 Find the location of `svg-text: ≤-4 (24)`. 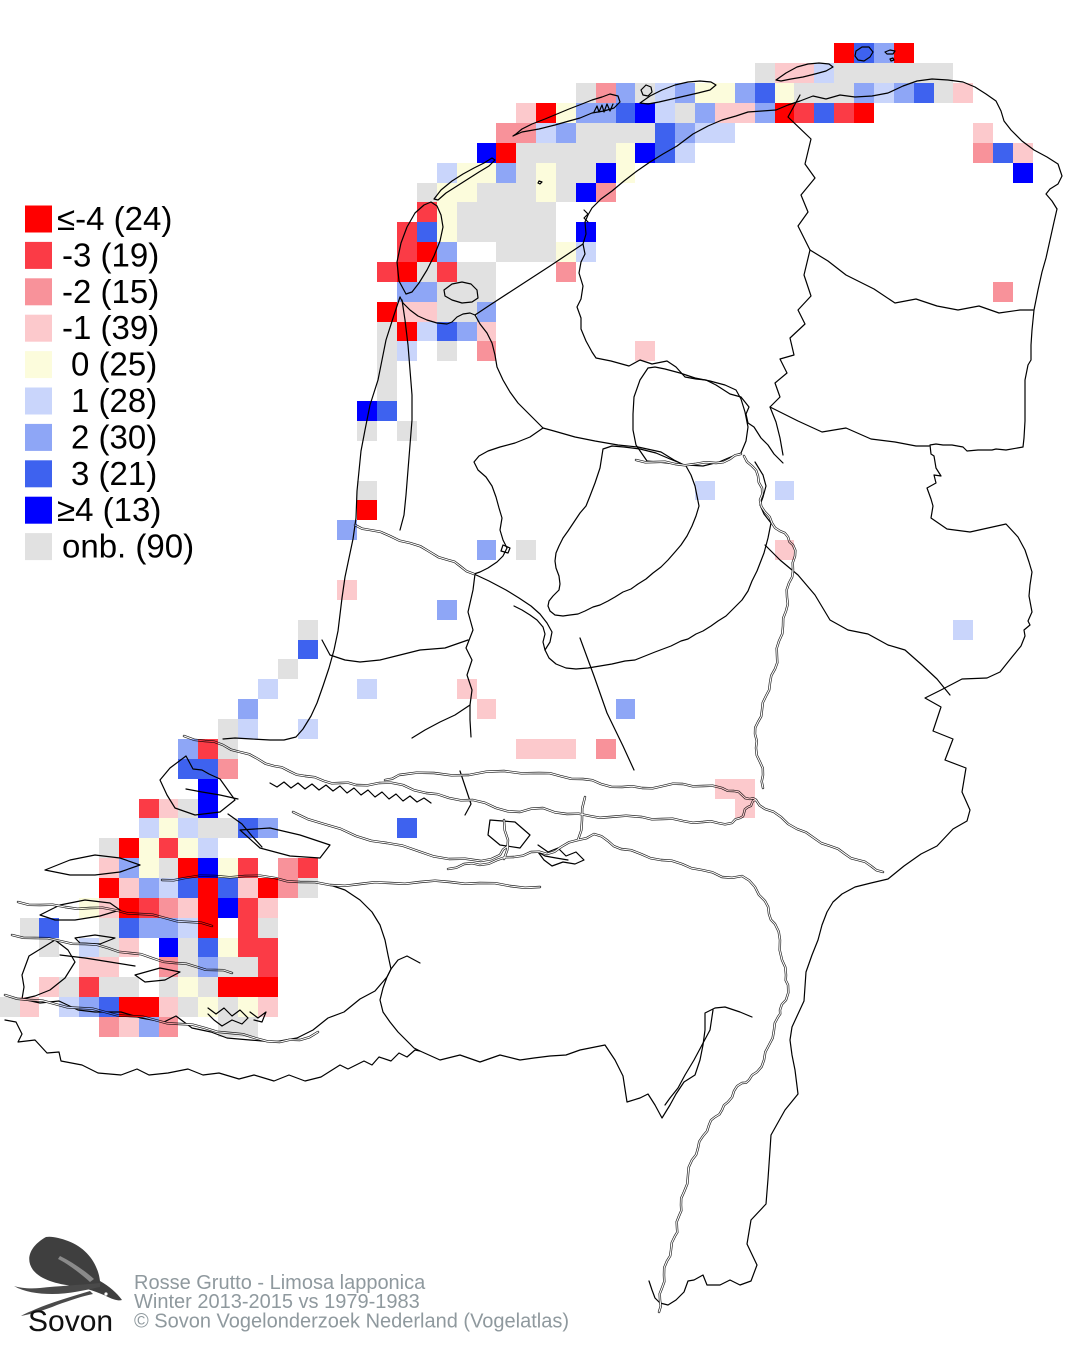

svg-text: ≤-4 (24) is located at coordinates (114, 218).